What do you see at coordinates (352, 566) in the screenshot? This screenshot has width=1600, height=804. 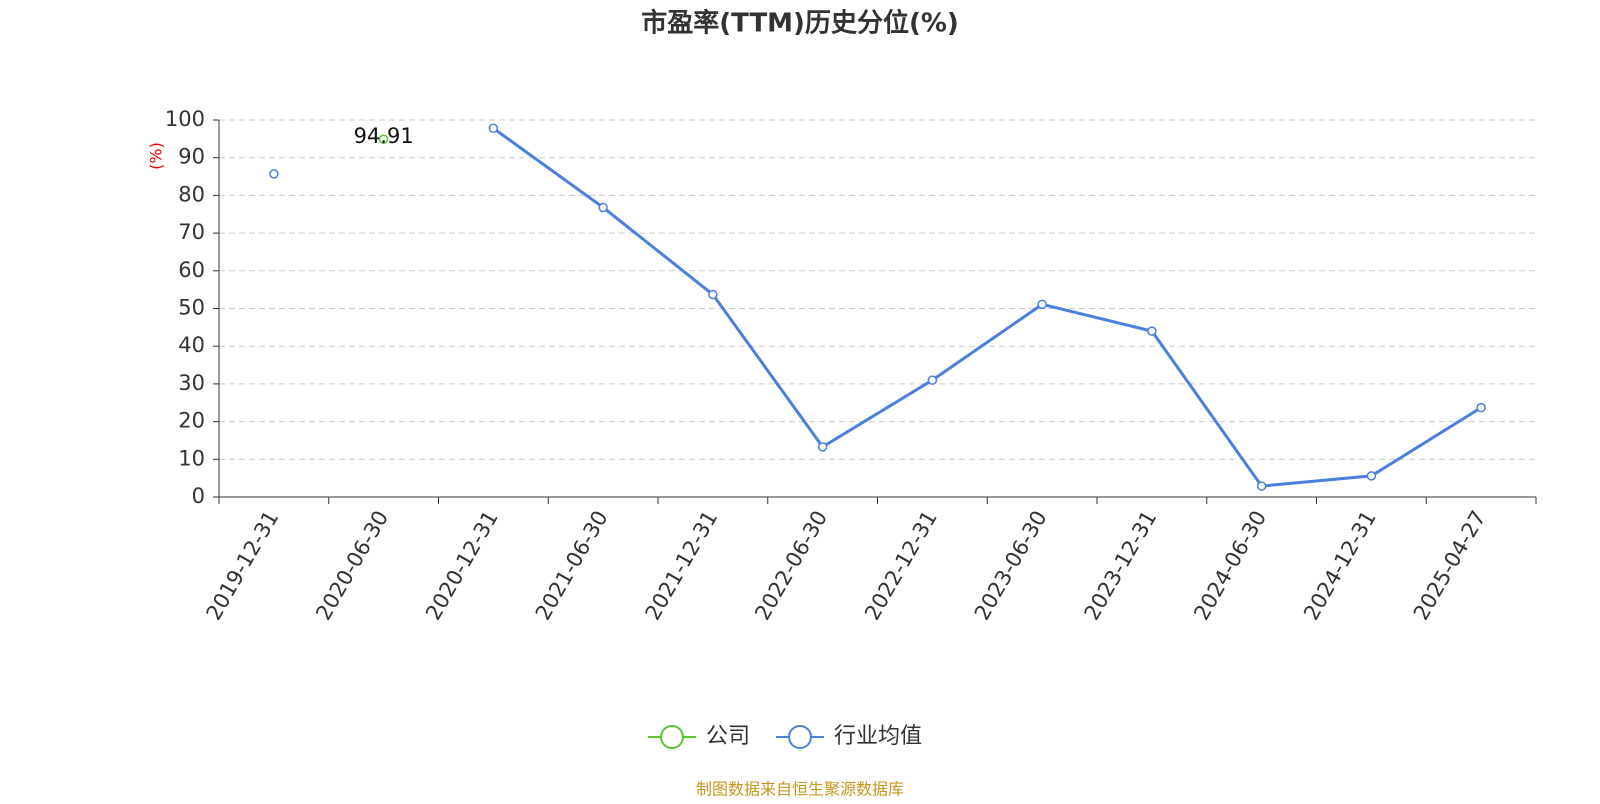 I see `x-tick-label: 2020-06-30` at bounding box center [352, 566].